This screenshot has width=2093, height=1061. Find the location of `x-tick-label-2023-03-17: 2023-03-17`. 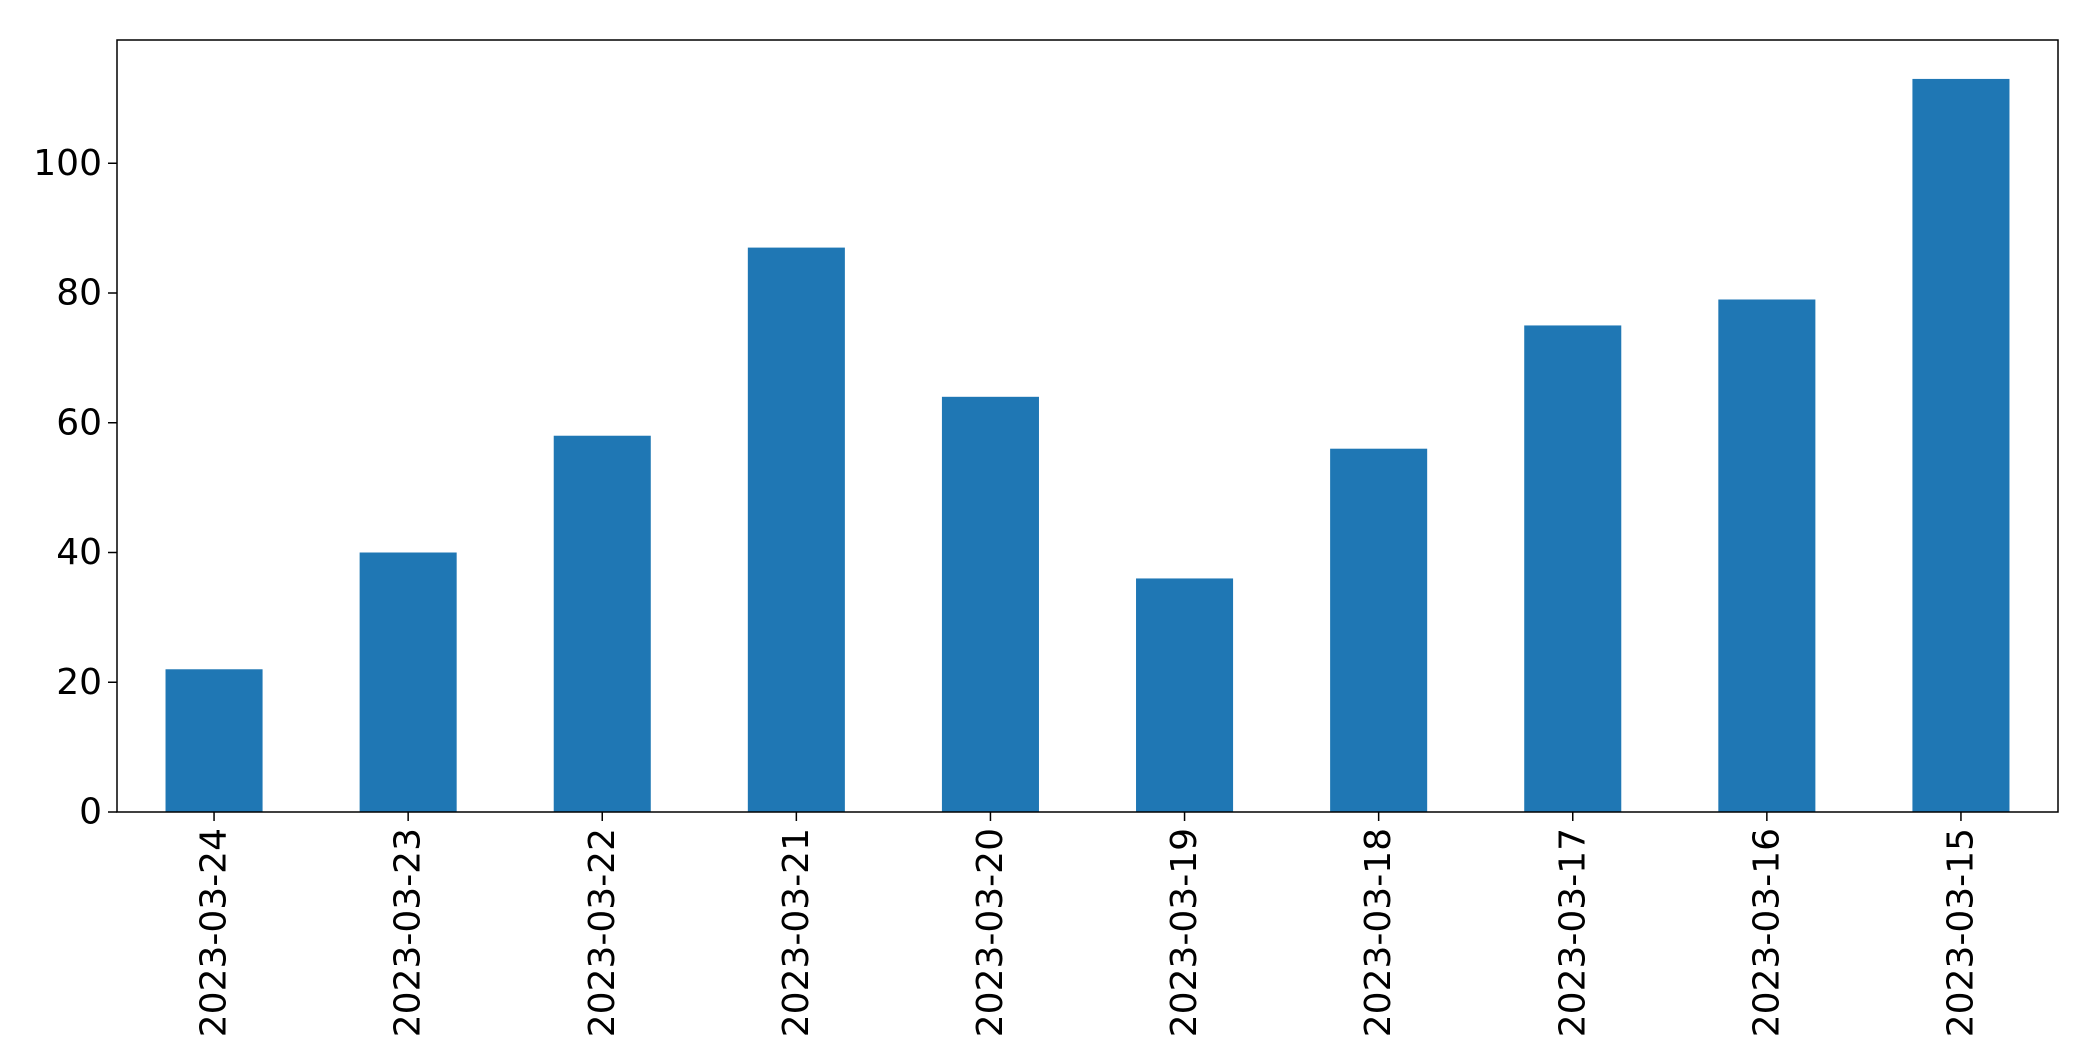

x-tick-label-2023-03-17: 2023-03-17 is located at coordinates (1572, 932).